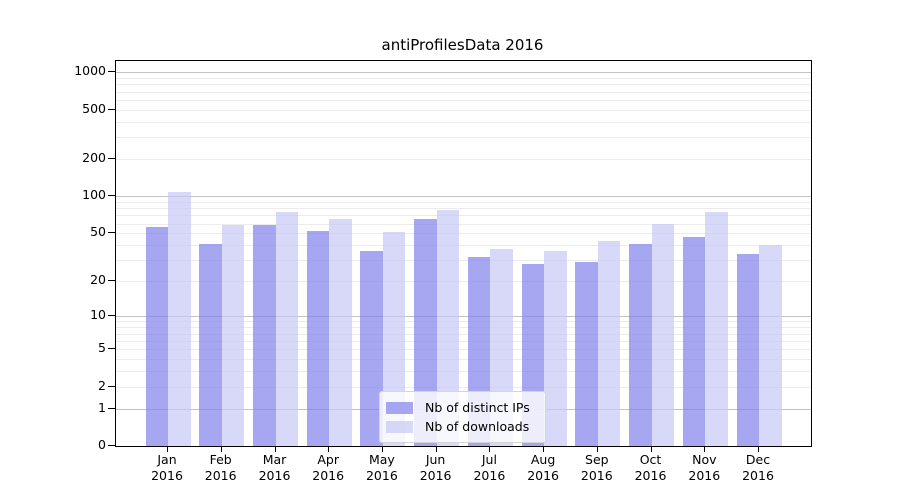 The width and height of the screenshot is (900, 500). I want to click on x-tick-mark-jan, so click(167, 449).